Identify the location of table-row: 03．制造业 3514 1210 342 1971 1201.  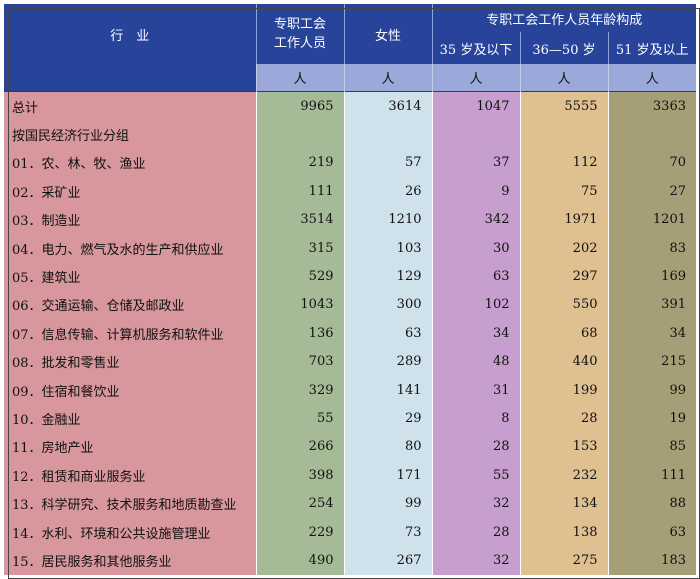
(350, 219).